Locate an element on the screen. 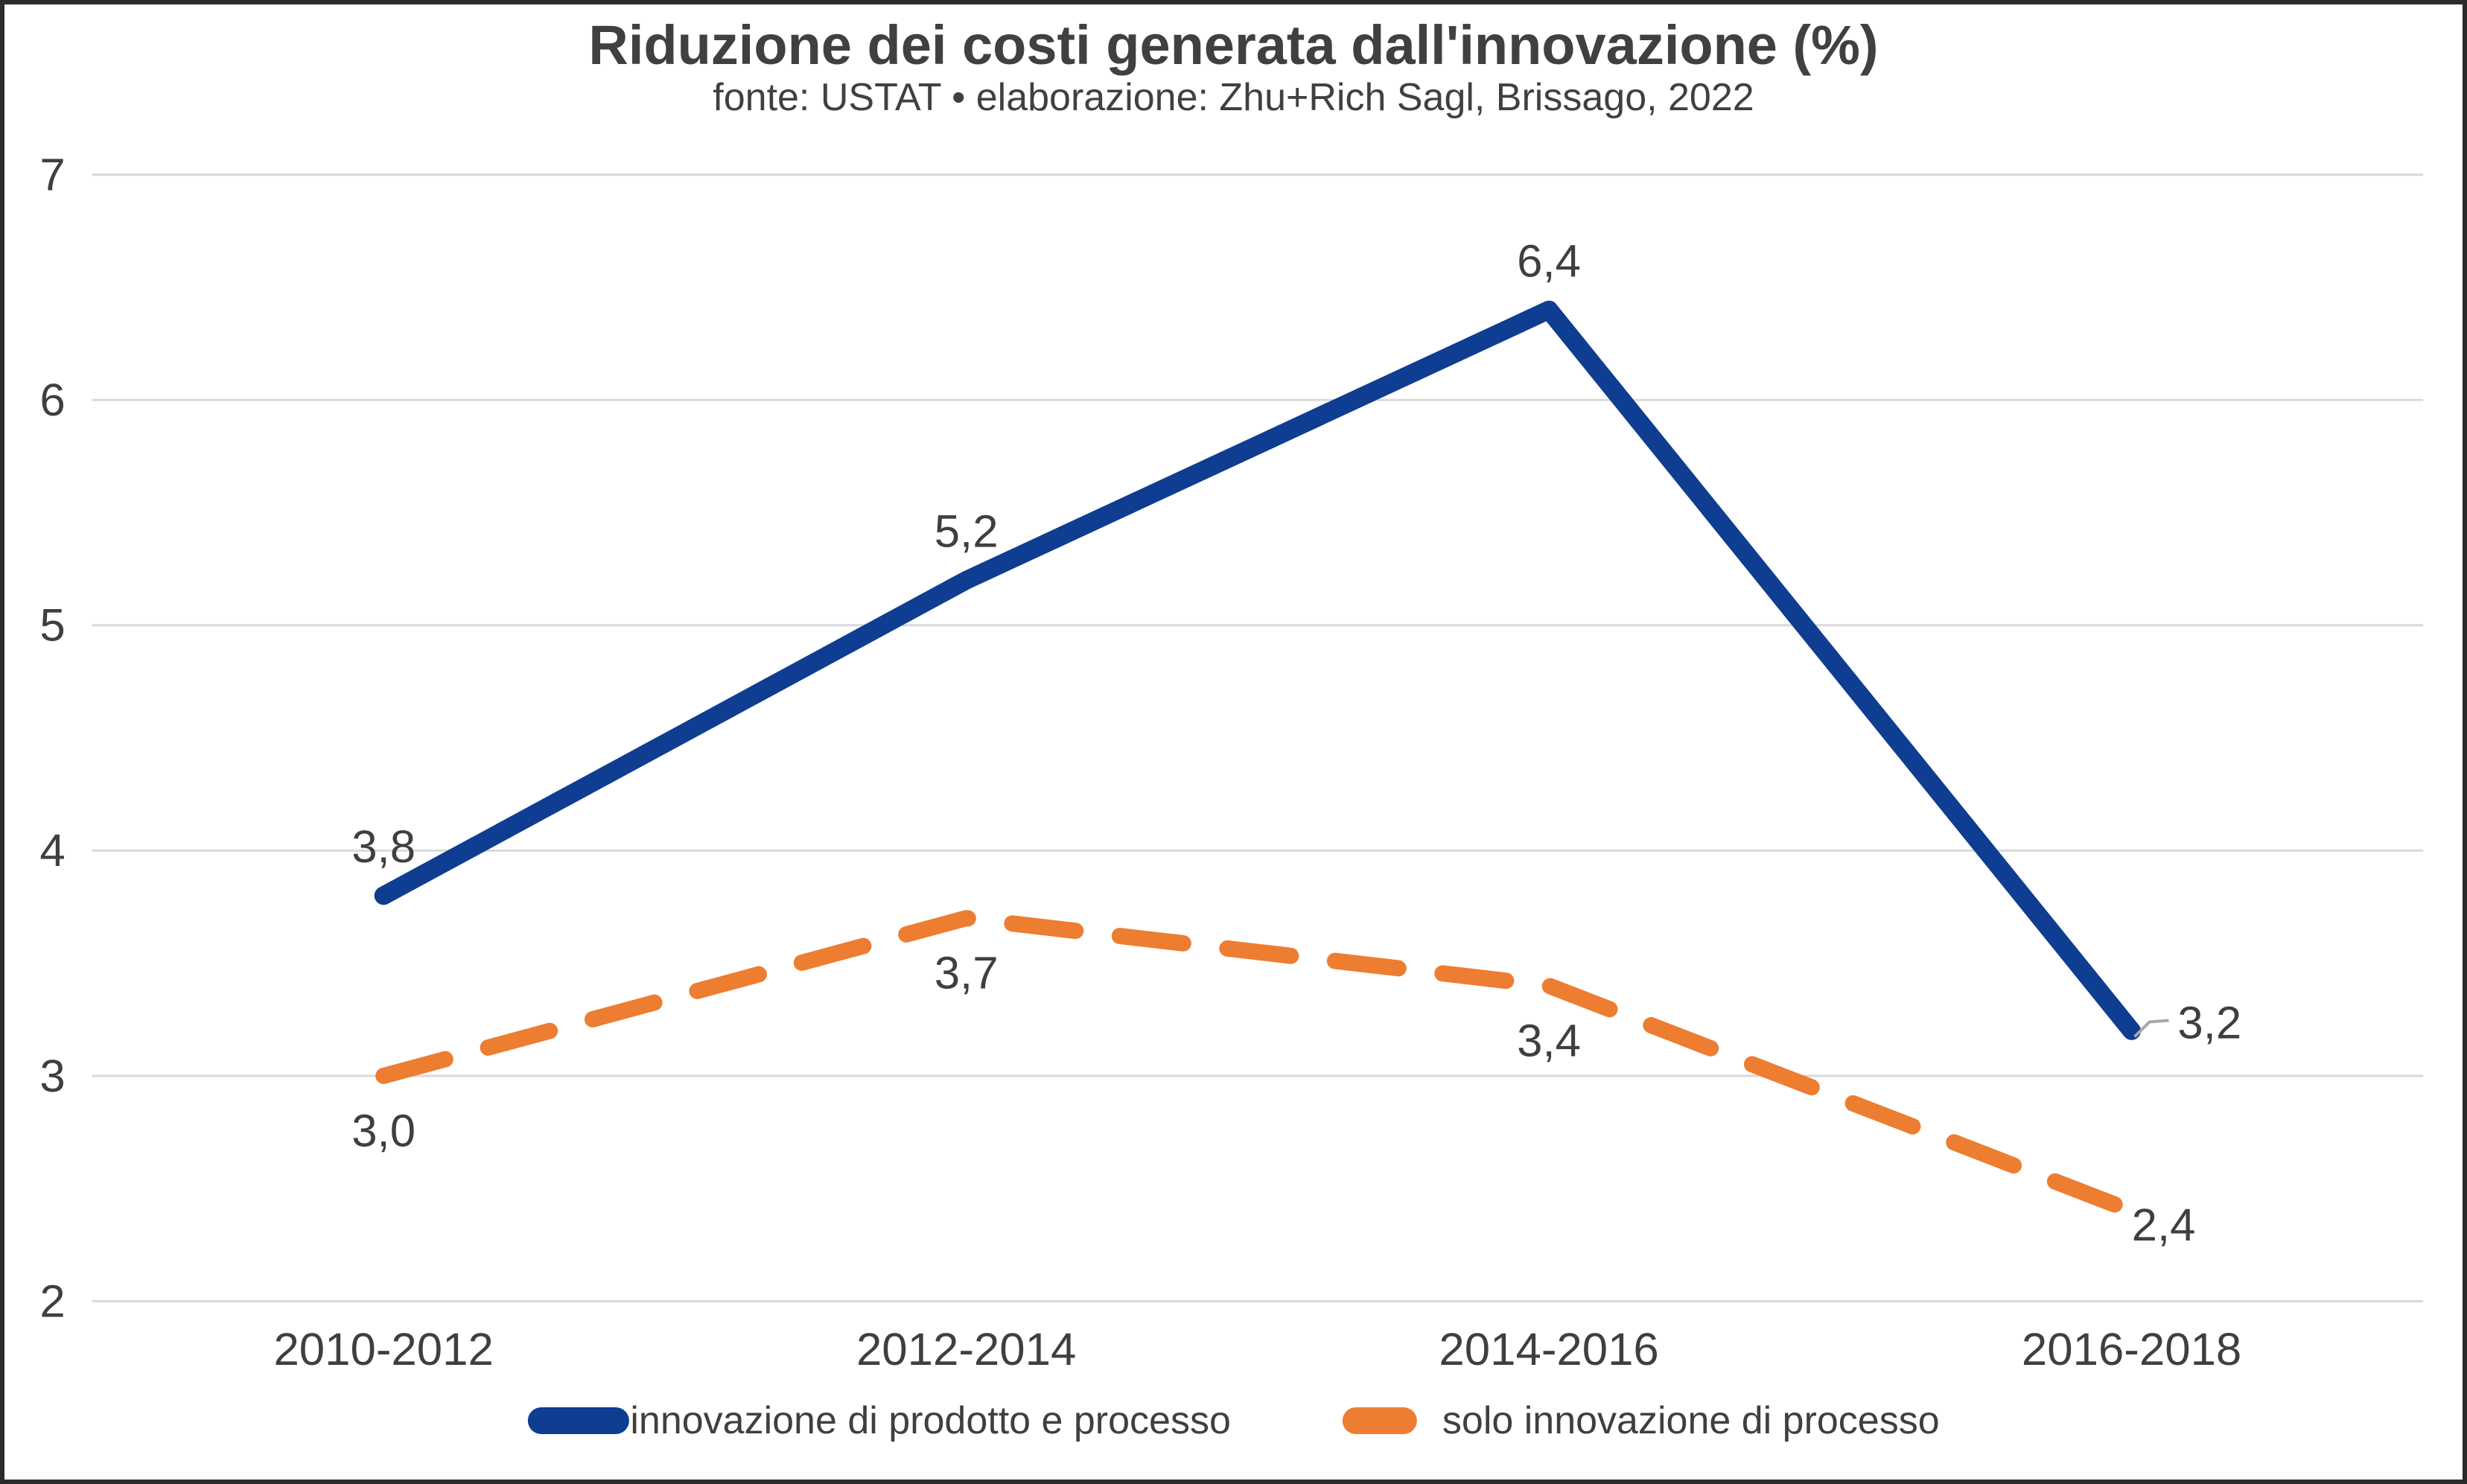  x-axis-tick-label: 2010-2012 is located at coordinates (383, 1349).